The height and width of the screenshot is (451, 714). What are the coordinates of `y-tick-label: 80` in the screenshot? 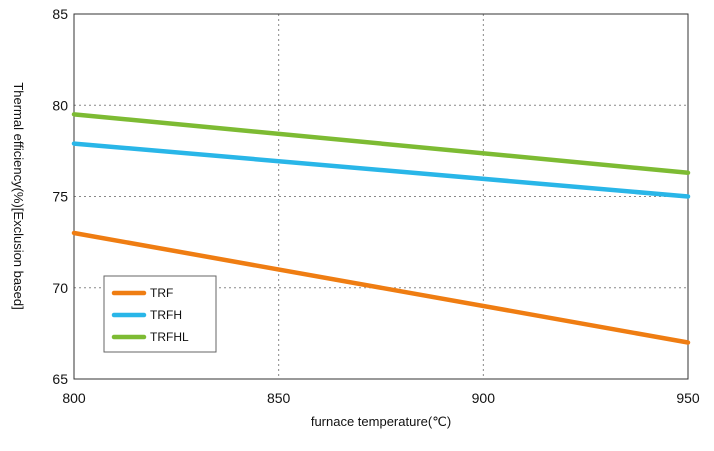 It's located at (60, 105).